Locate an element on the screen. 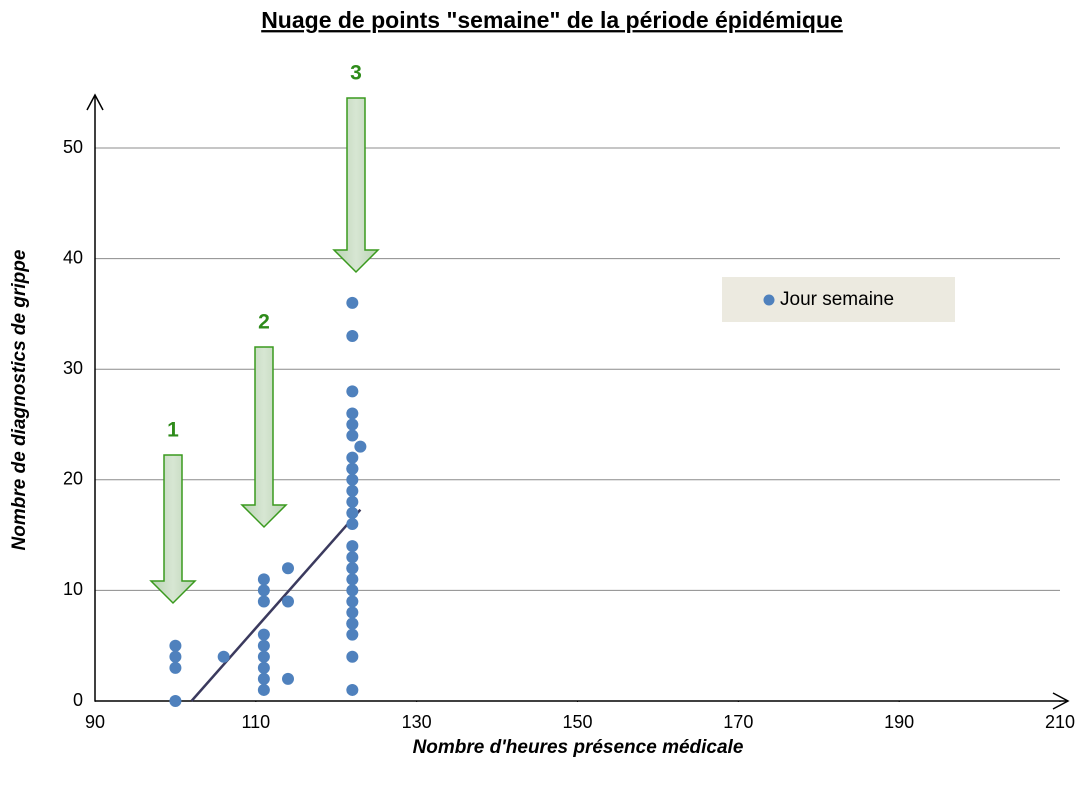 The width and height of the screenshot is (1090, 791). legend-marker is located at coordinates (769, 300).